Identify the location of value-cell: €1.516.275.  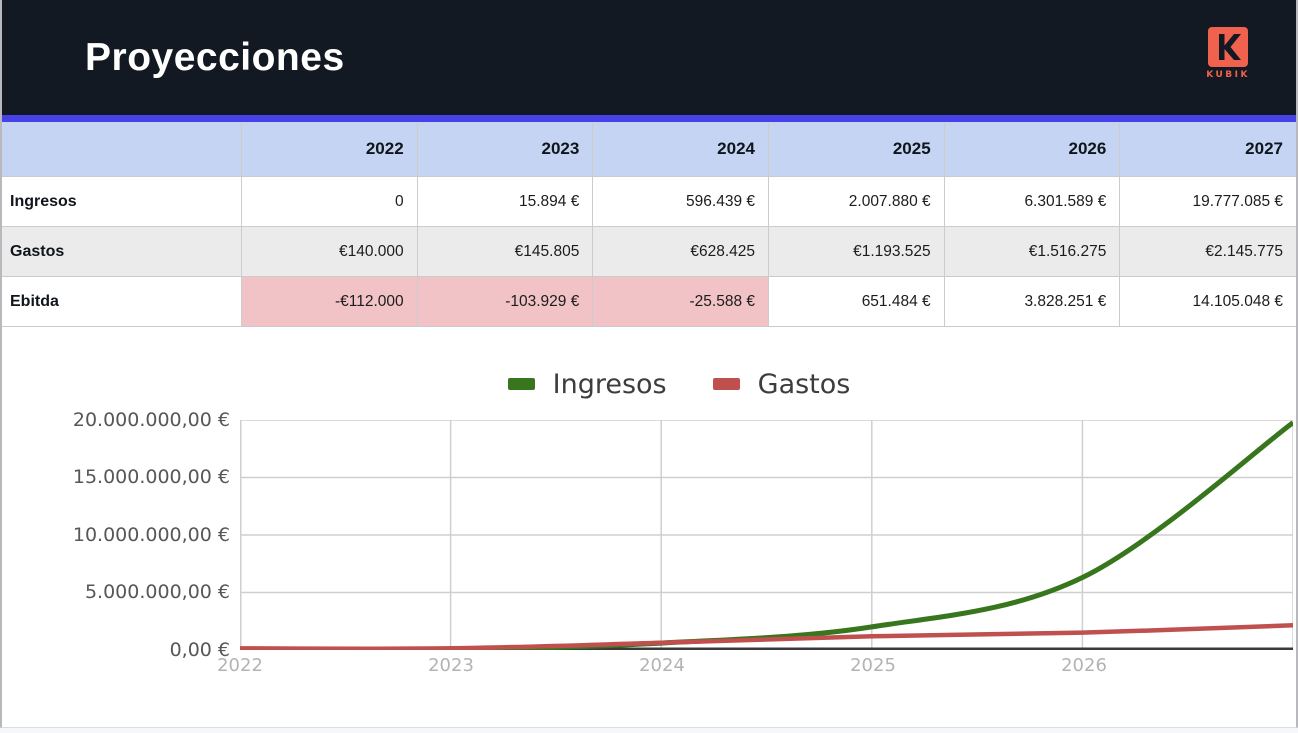
(1032, 252).